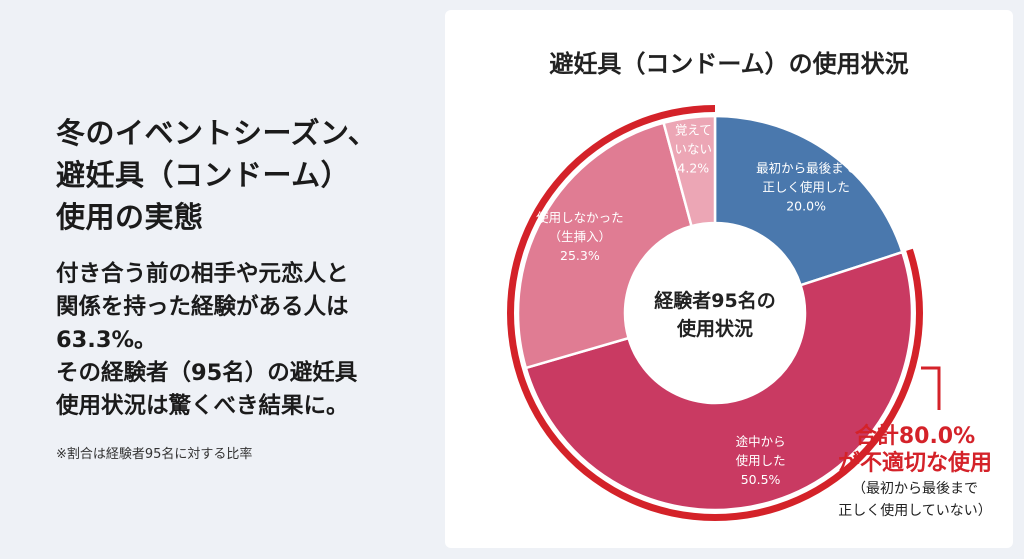 The height and width of the screenshot is (559, 1024). I want to click on slice-label: 使用した, so click(761, 460).